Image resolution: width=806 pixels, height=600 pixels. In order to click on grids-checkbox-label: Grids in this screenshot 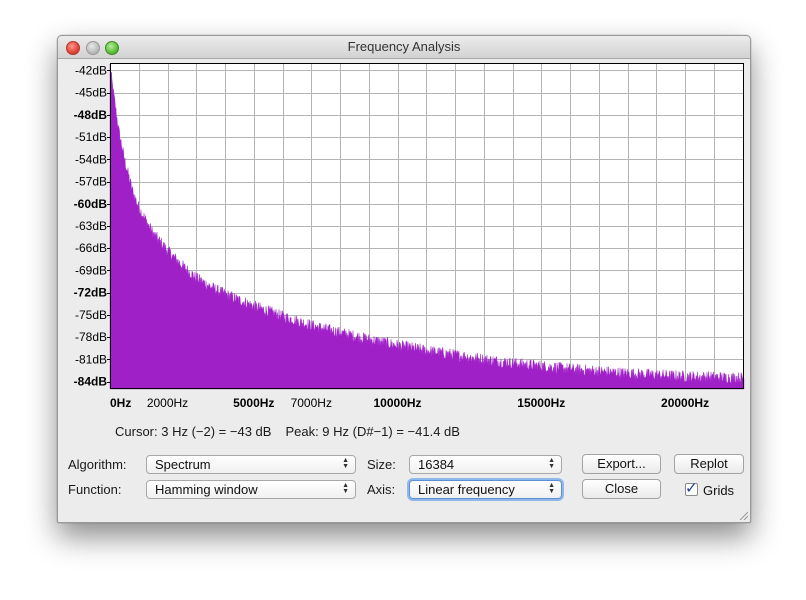, I will do `click(719, 490)`.